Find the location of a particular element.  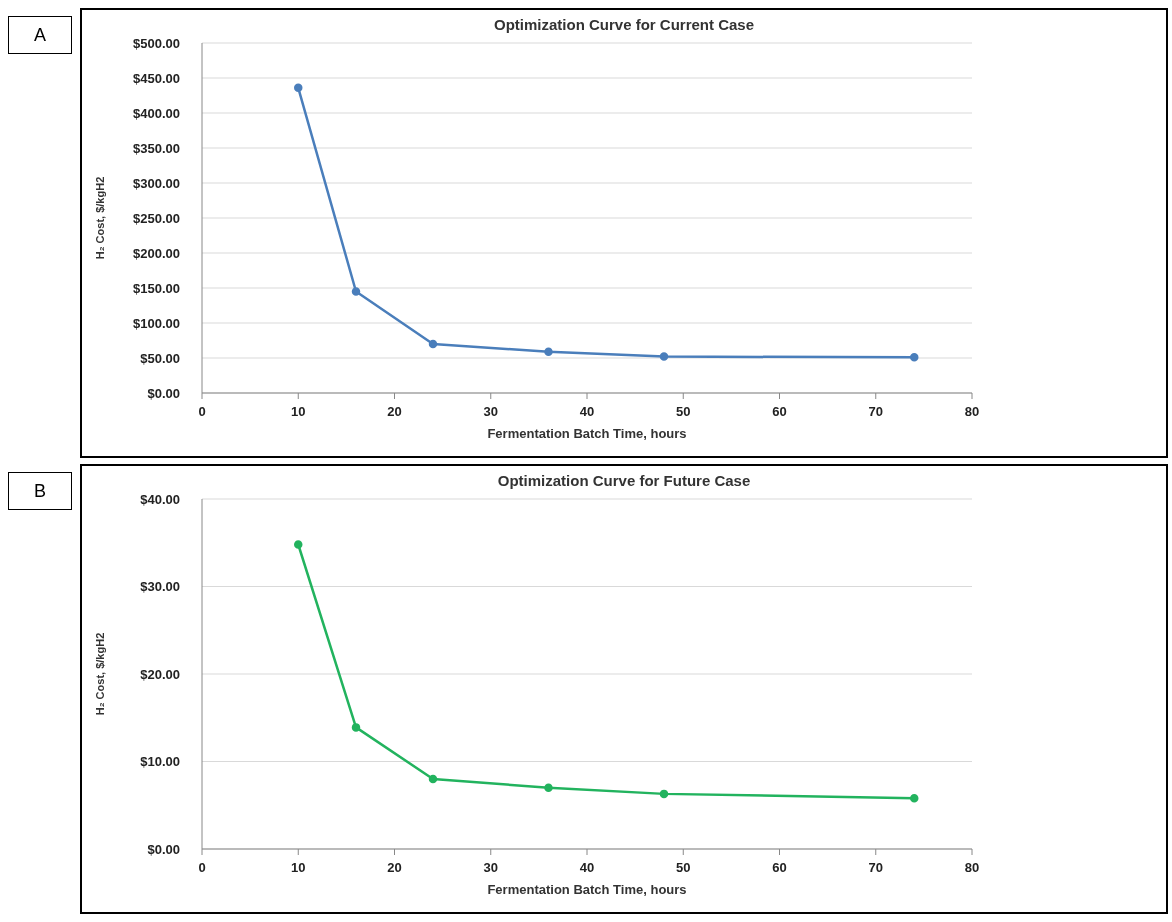

y-tick-label: $40.00 is located at coordinates (160, 499).